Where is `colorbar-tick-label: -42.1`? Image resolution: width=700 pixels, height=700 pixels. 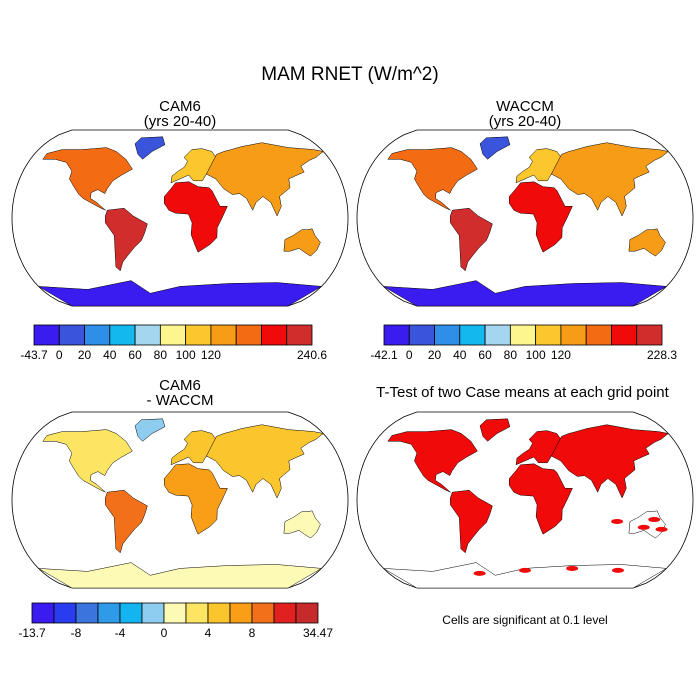 colorbar-tick-label: -42.1 is located at coordinates (384, 355).